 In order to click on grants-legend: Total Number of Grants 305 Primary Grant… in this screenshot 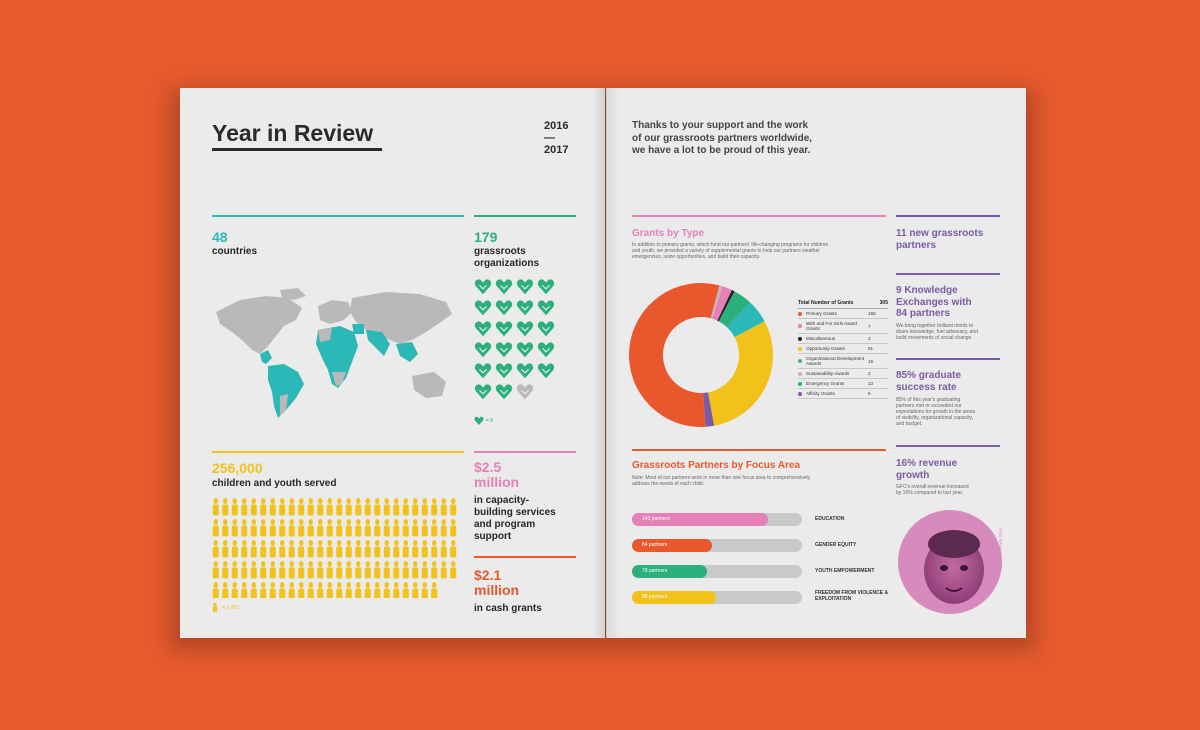, I will do `click(843, 349)`.